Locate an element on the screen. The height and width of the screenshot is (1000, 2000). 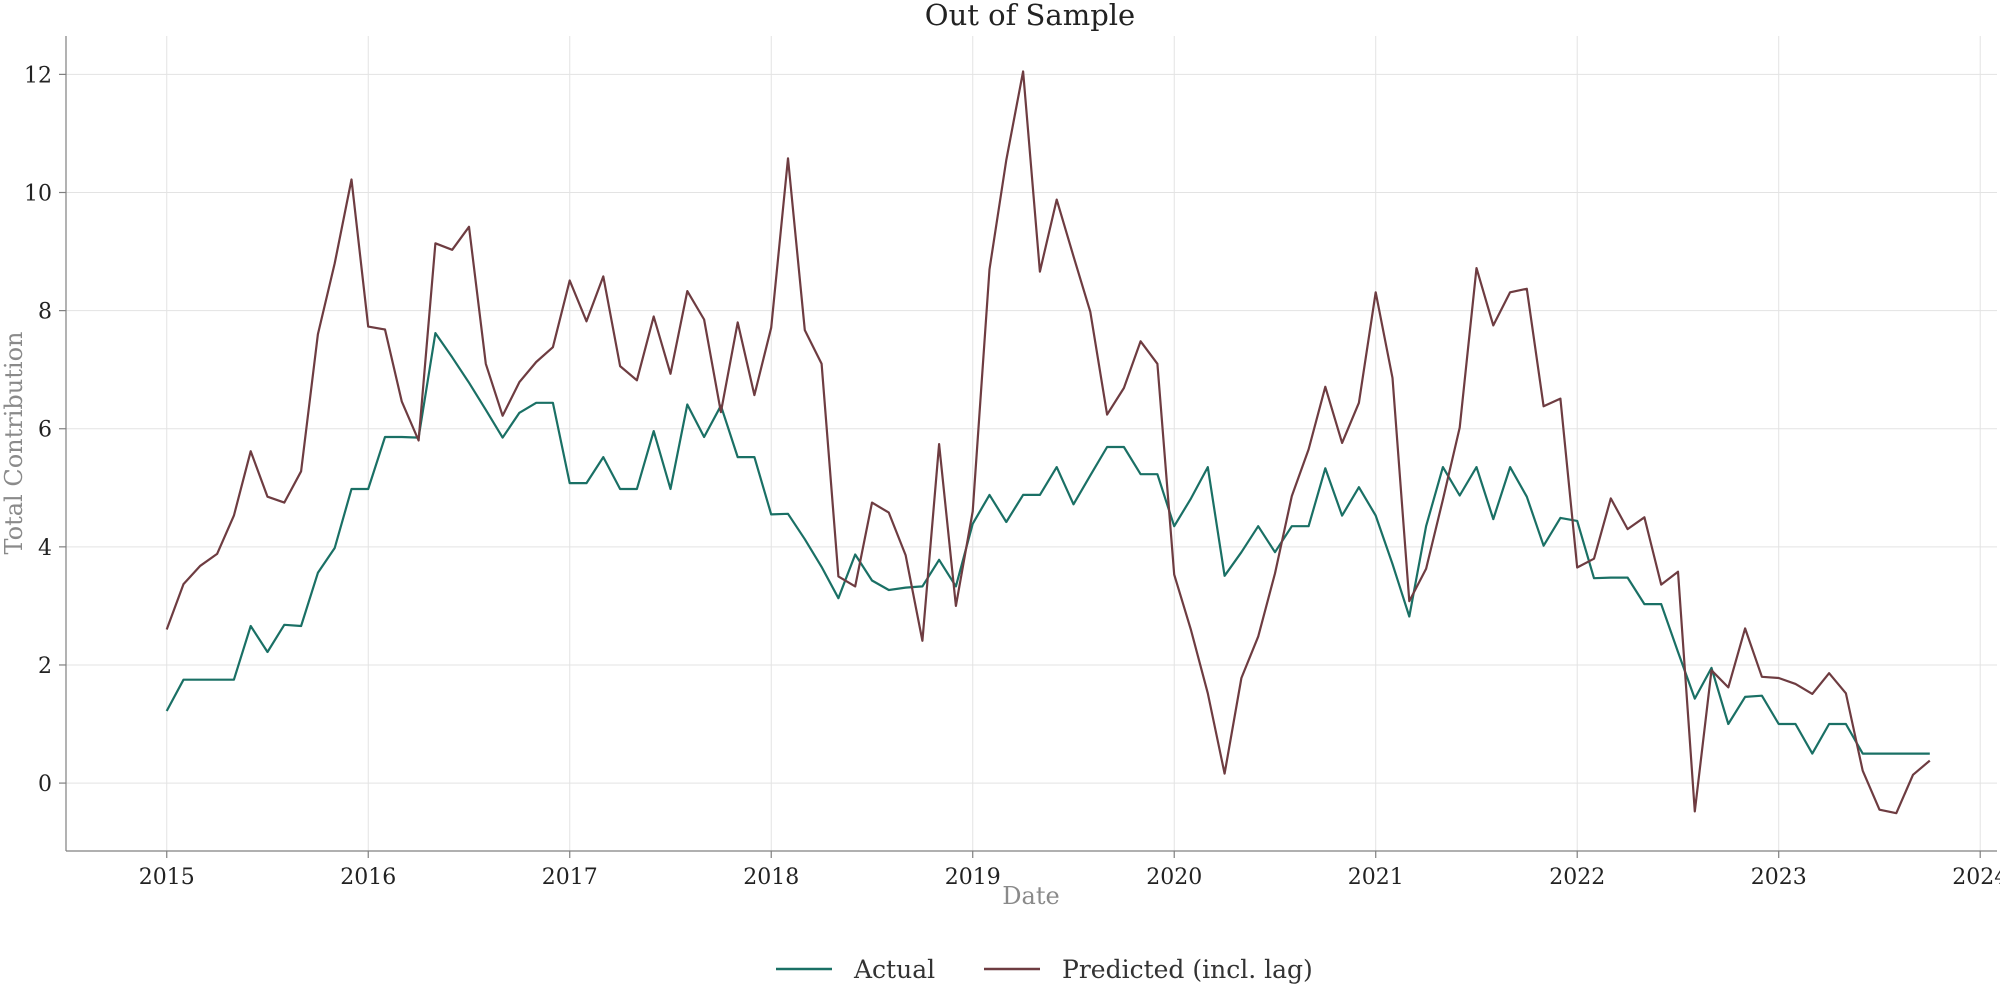
chart-title: Out of Sample is located at coordinates (1030, 16).